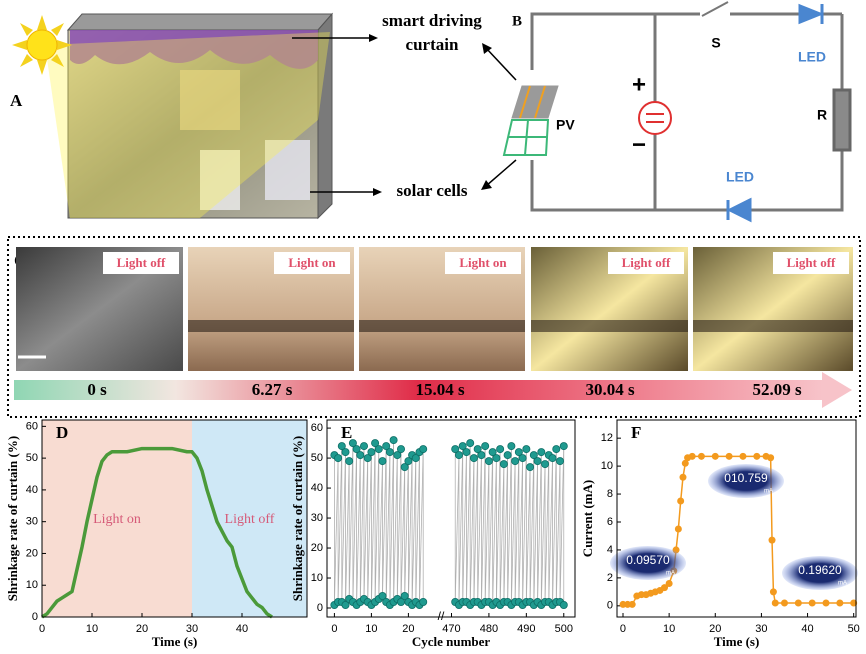 This screenshot has width=866, height=654. I want to click on annotation: 0.19620, so click(820, 570).